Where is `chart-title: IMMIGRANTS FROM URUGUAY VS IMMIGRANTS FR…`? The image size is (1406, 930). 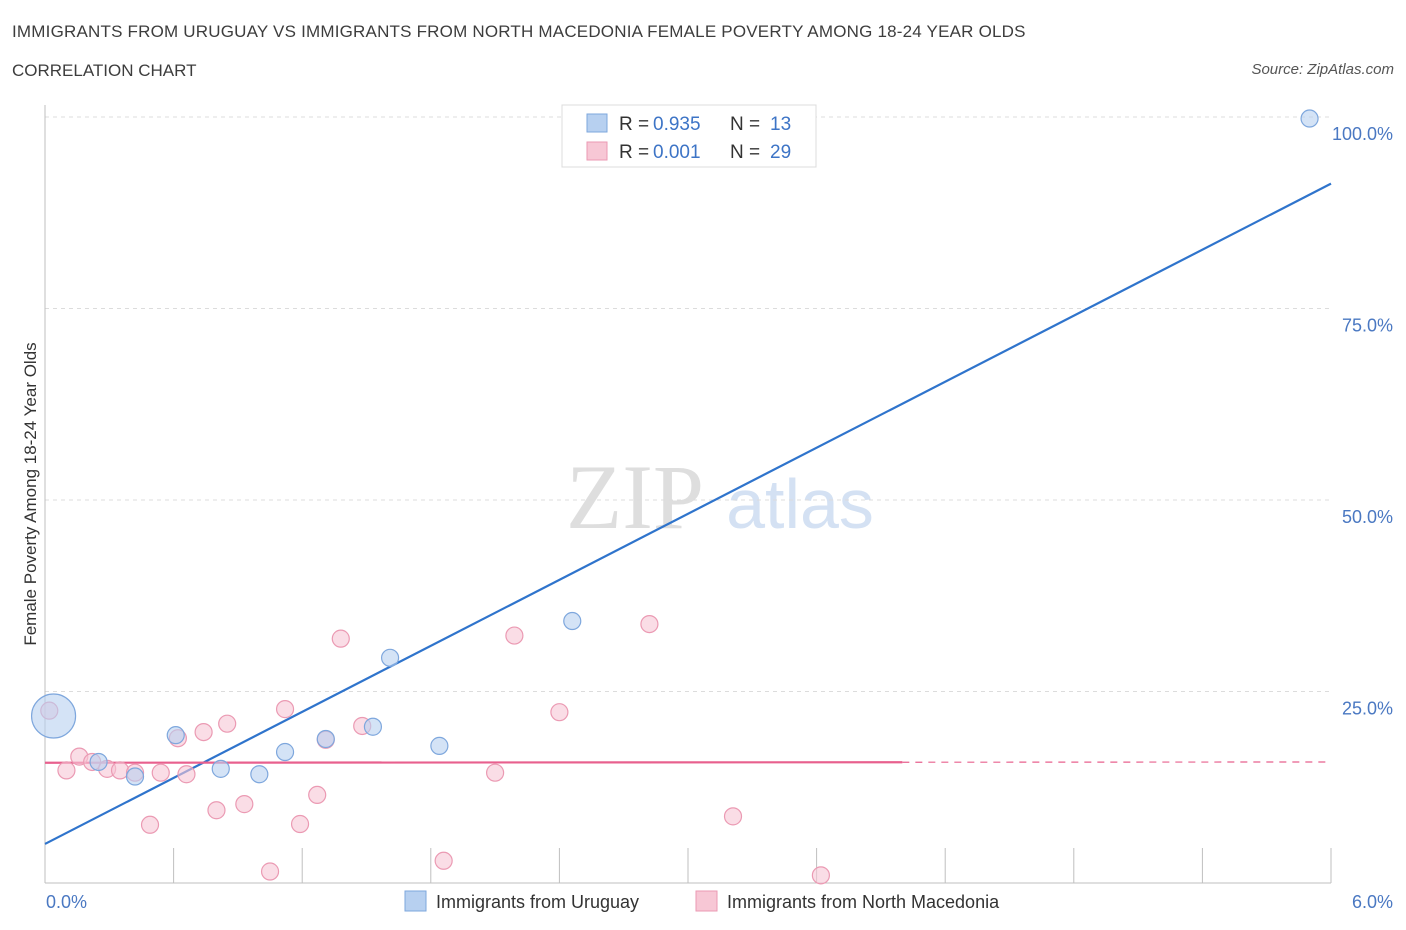
chart-title: IMMIGRANTS FROM URUGUAY VS IMMIGRANTS FR… is located at coordinates (519, 31).